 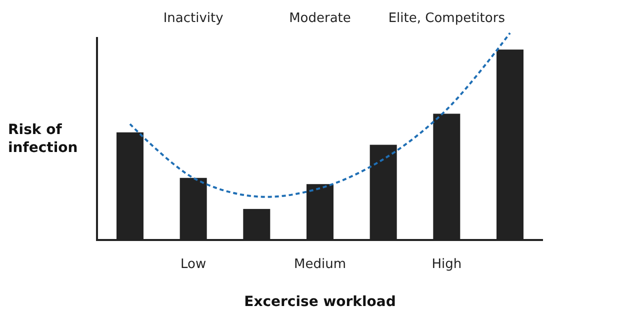 I want to click on text: Elite, Competitors, so click(x=447, y=18).